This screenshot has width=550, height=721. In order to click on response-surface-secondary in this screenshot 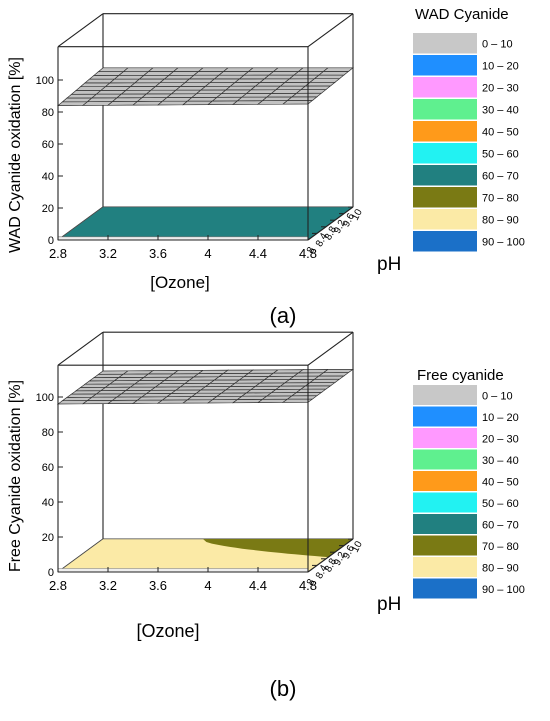, I will do `click(278, 548)`.